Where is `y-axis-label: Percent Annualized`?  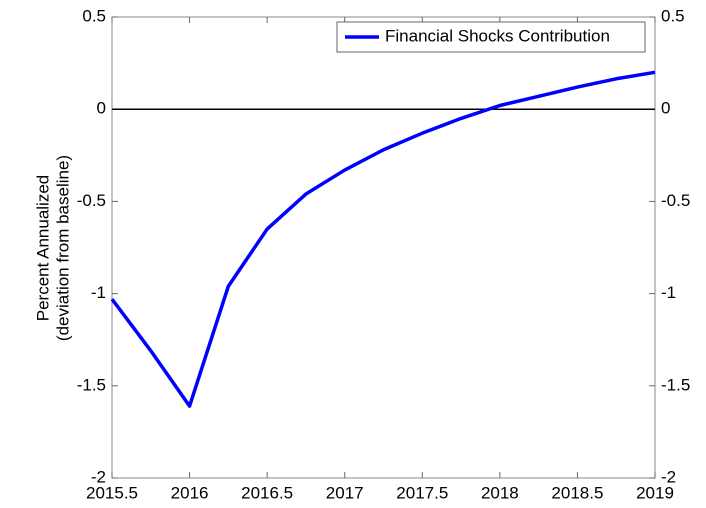 y-axis-label: Percent Annualized is located at coordinates (42, 248).